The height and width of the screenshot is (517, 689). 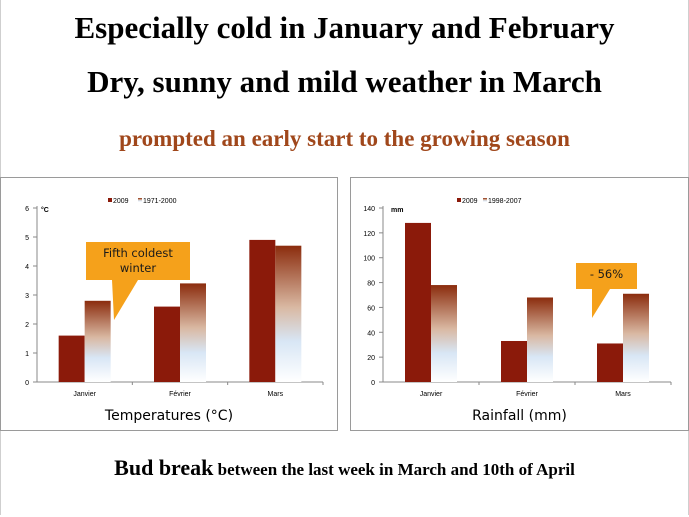 I want to click on legend-swatch-1971-2000, so click(x=140, y=200).